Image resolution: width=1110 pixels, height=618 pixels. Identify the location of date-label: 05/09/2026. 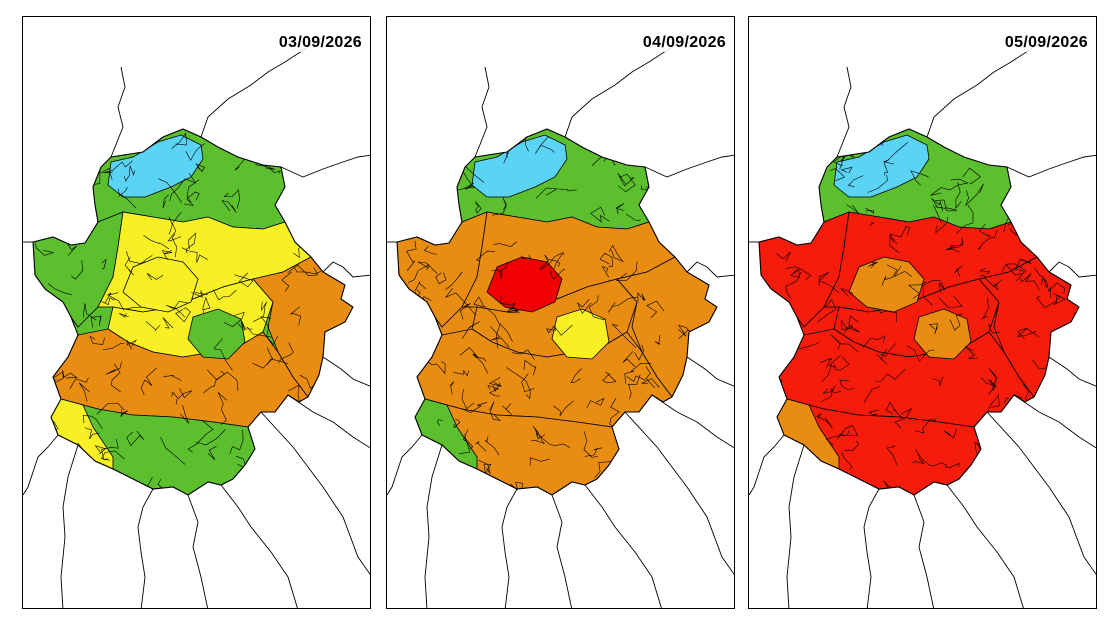
(1046, 43).